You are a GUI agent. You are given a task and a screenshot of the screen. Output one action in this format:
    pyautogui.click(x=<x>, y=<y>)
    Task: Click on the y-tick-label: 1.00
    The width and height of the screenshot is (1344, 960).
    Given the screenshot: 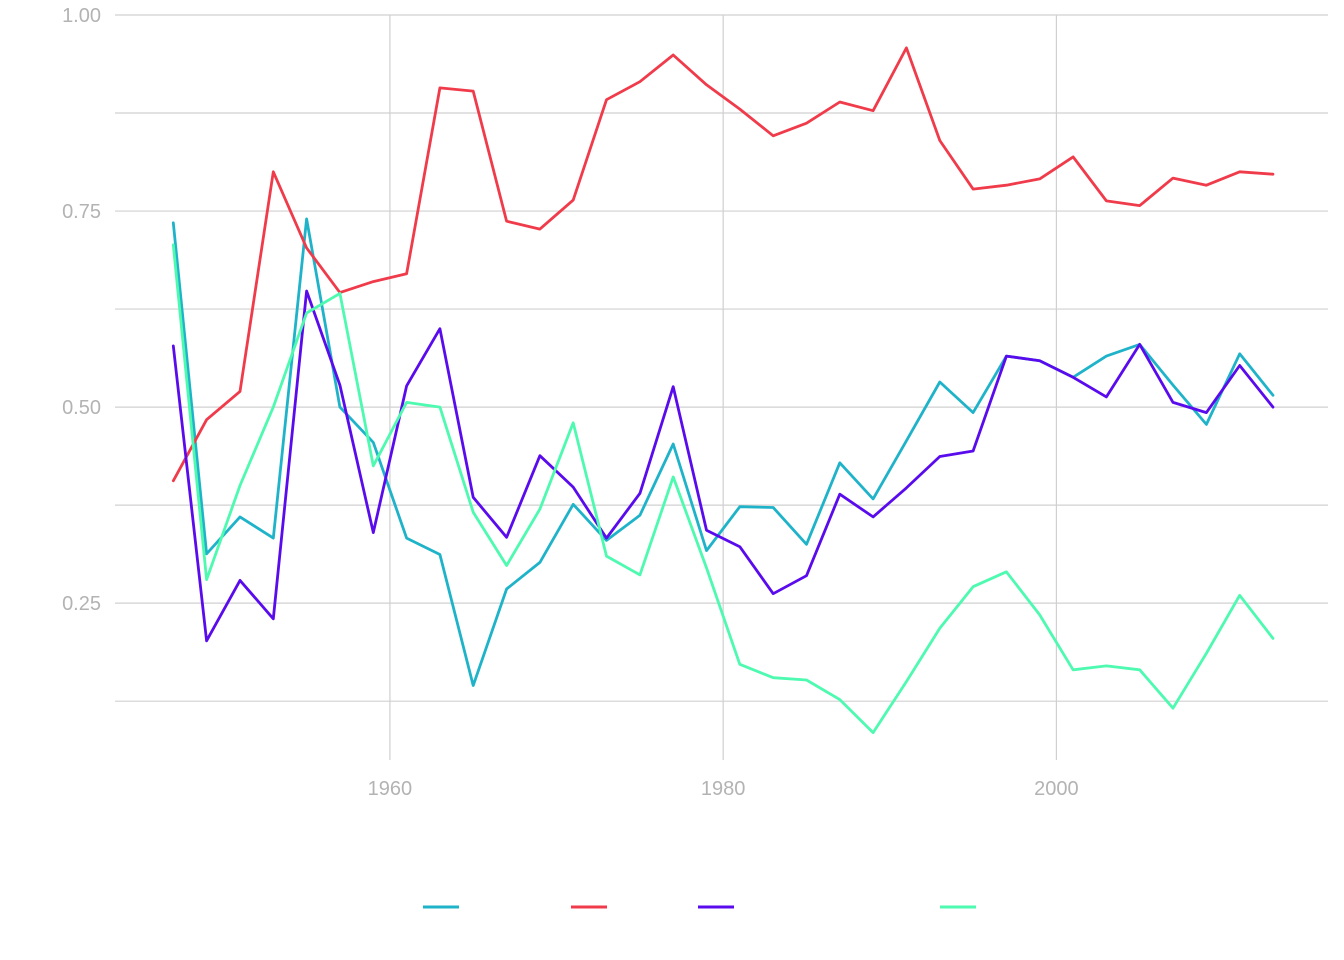 What is the action you would take?
    pyautogui.click(x=81, y=16)
    